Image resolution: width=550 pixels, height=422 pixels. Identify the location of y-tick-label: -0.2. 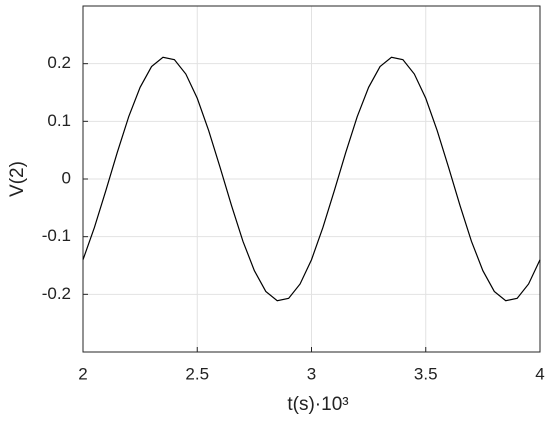
(56, 293).